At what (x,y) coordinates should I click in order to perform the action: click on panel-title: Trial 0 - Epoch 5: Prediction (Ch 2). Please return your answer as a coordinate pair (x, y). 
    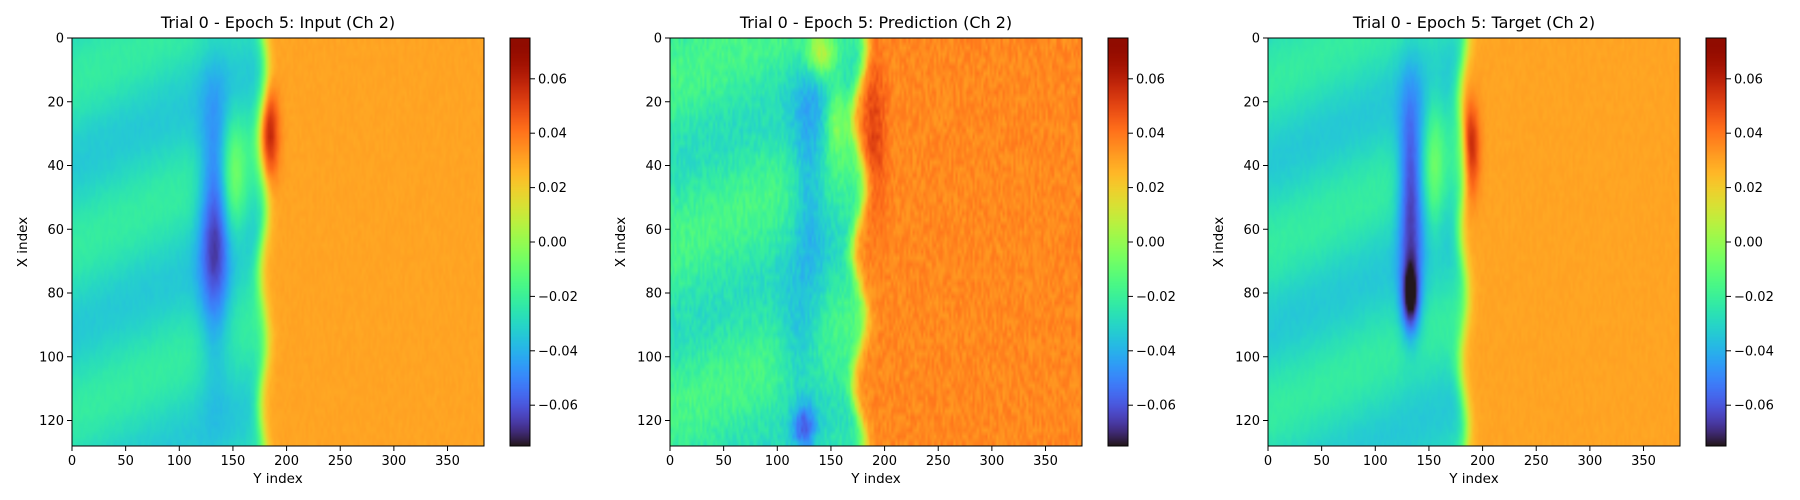
    Looking at the image, I should click on (875, 22).